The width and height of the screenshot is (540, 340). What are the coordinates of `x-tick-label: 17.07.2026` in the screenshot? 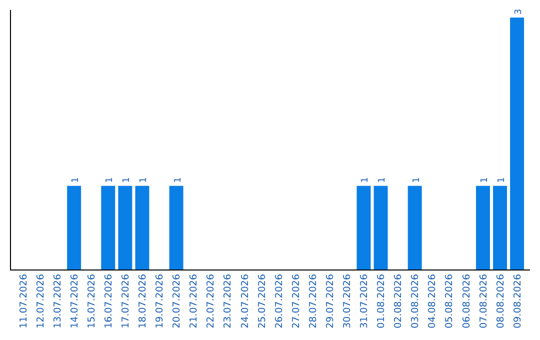 It's located at (126, 301).